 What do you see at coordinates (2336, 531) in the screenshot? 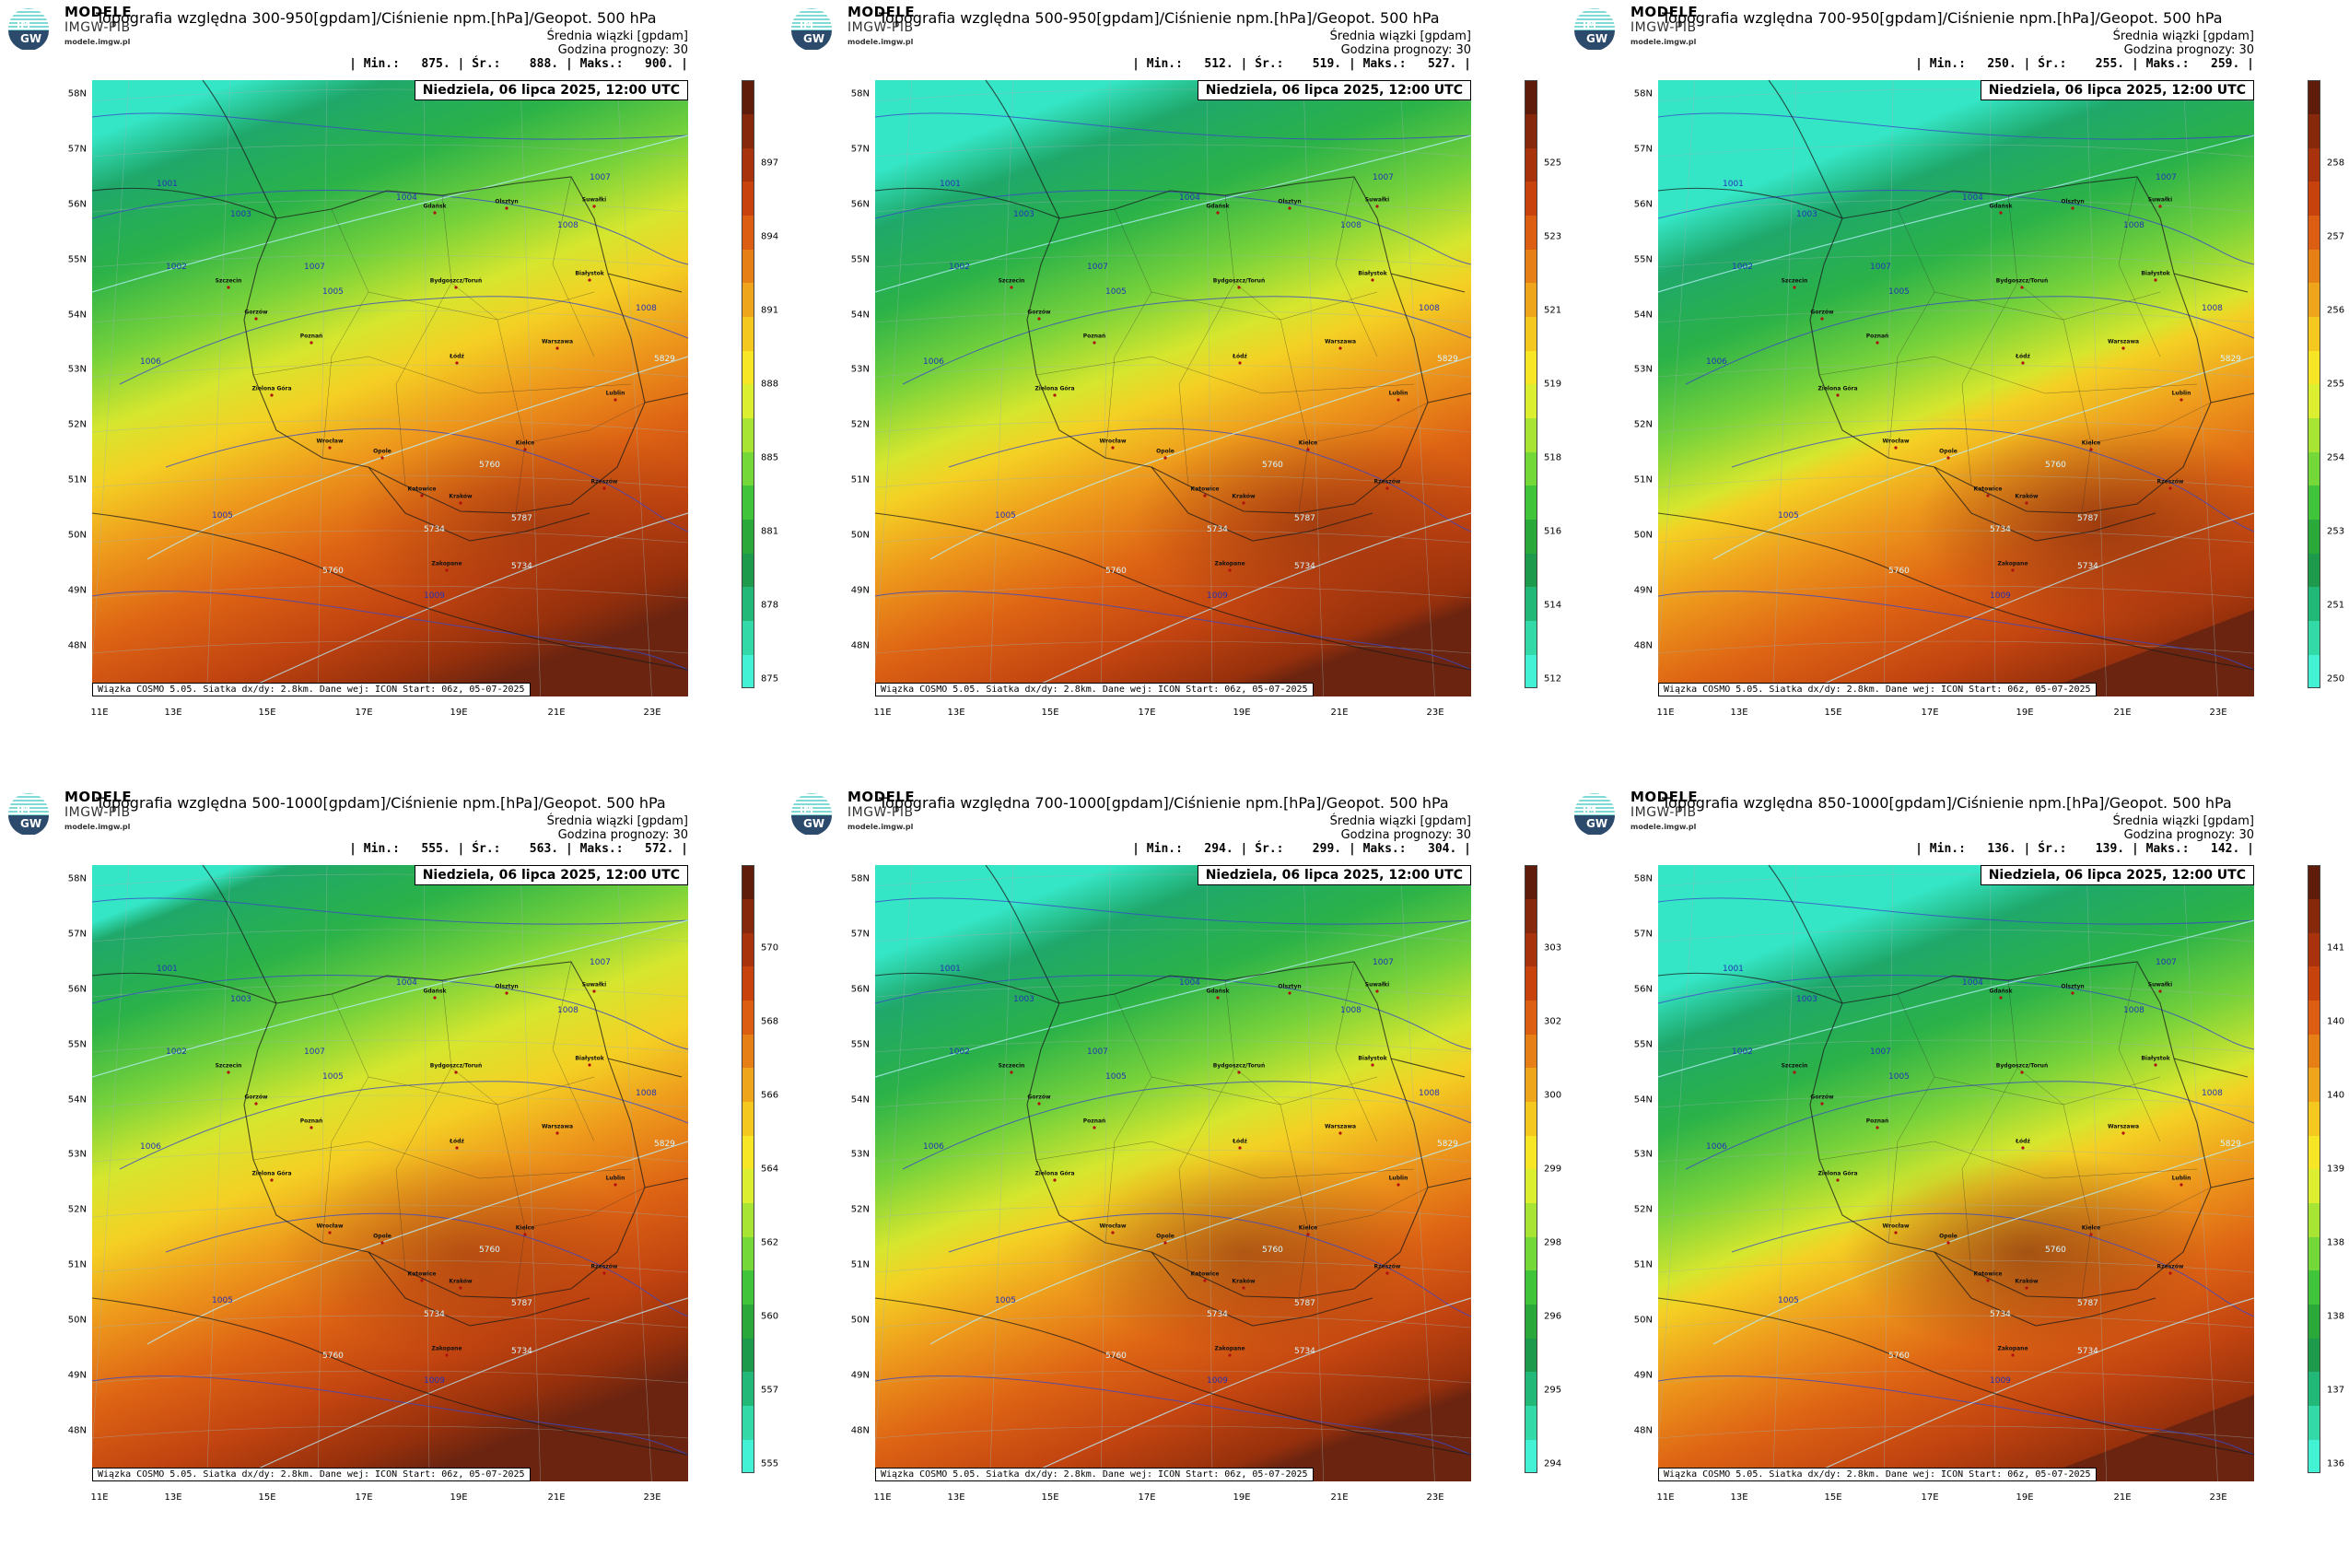
I see `colorbar-label: 253` at bounding box center [2336, 531].